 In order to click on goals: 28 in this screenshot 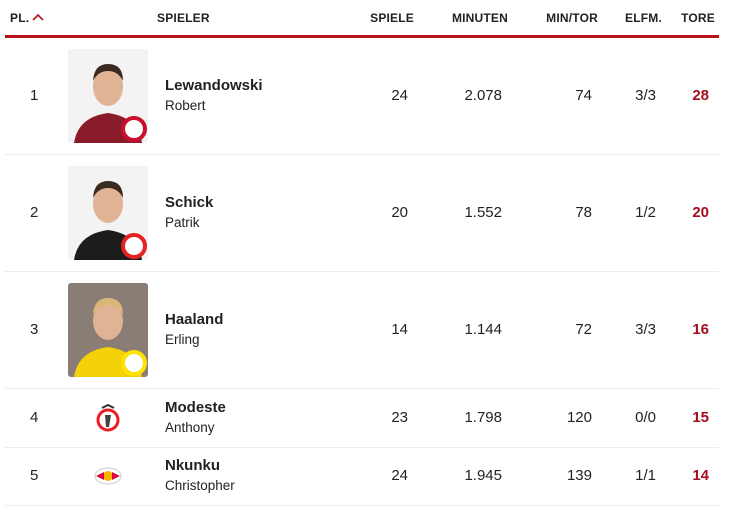, I will do `click(700, 95)`.